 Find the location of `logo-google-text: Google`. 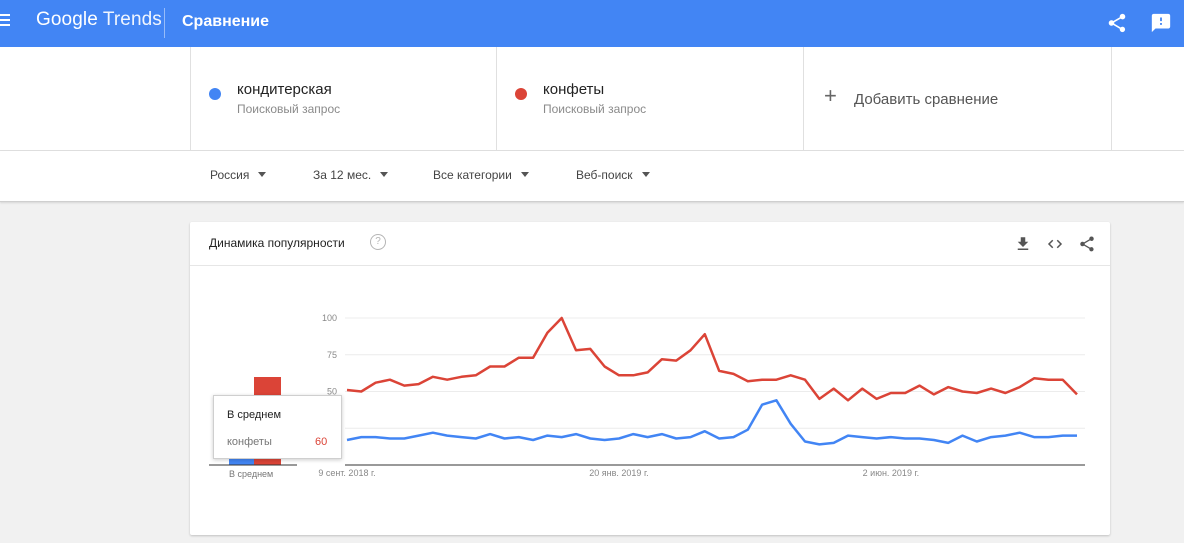

logo-google-text: Google is located at coordinates (67, 19).